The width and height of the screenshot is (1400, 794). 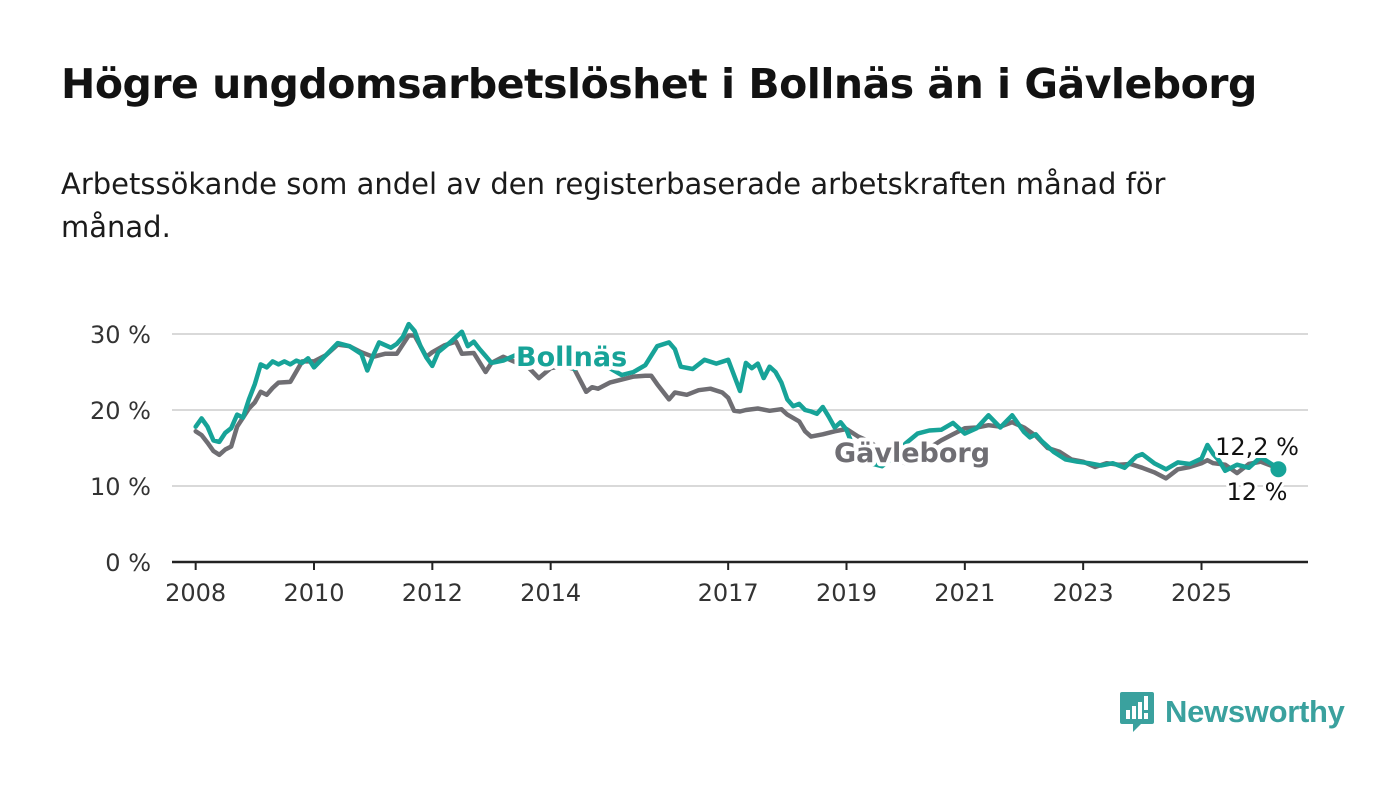 What do you see at coordinates (1201, 593) in the screenshot?
I see `x-tick-label: 2025` at bounding box center [1201, 593].